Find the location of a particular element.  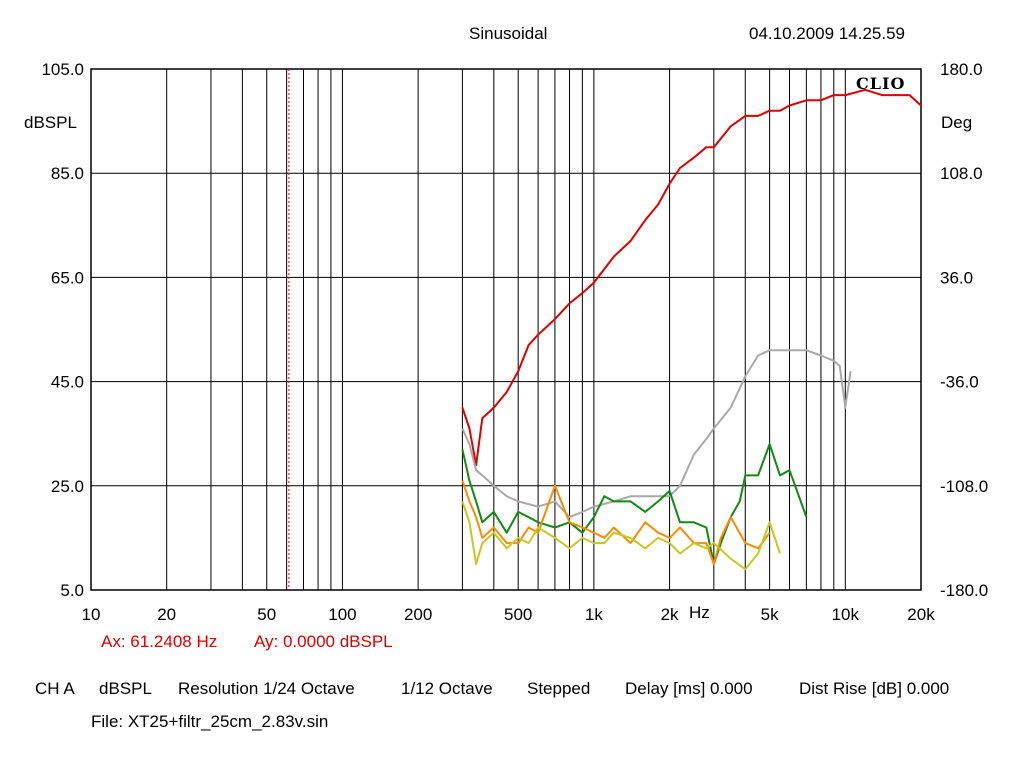

x-tick-label: 100 is located at coordinates (342, 614).